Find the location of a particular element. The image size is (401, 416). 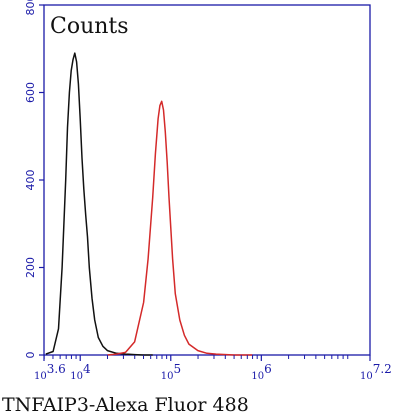

x-tick-label: 103.6 is located at coordinates (50, 372).